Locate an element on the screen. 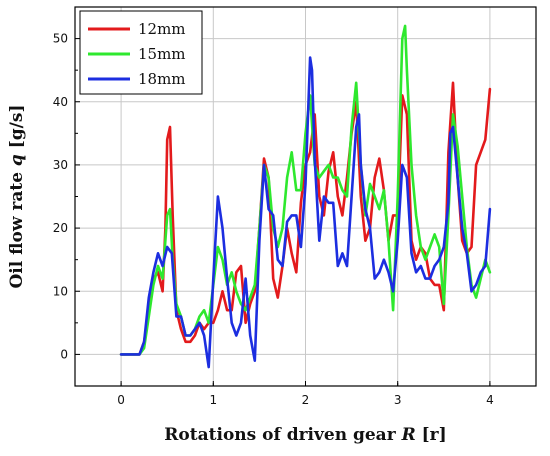 The width and height of the screenshot is (550, 456). y-axis-title-symbol: q is located at coordinates (17, 160).